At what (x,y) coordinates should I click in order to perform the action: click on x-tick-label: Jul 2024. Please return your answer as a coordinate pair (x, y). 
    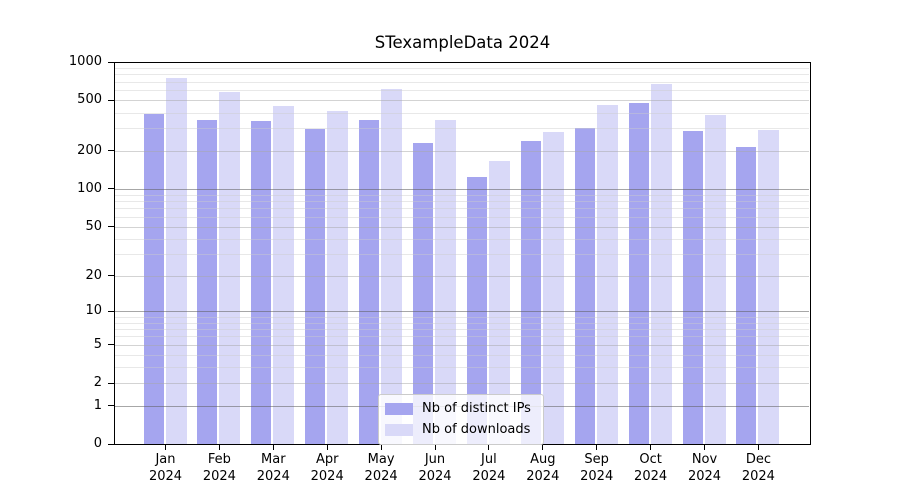
    Looking at the image, I should click on (489, 468).